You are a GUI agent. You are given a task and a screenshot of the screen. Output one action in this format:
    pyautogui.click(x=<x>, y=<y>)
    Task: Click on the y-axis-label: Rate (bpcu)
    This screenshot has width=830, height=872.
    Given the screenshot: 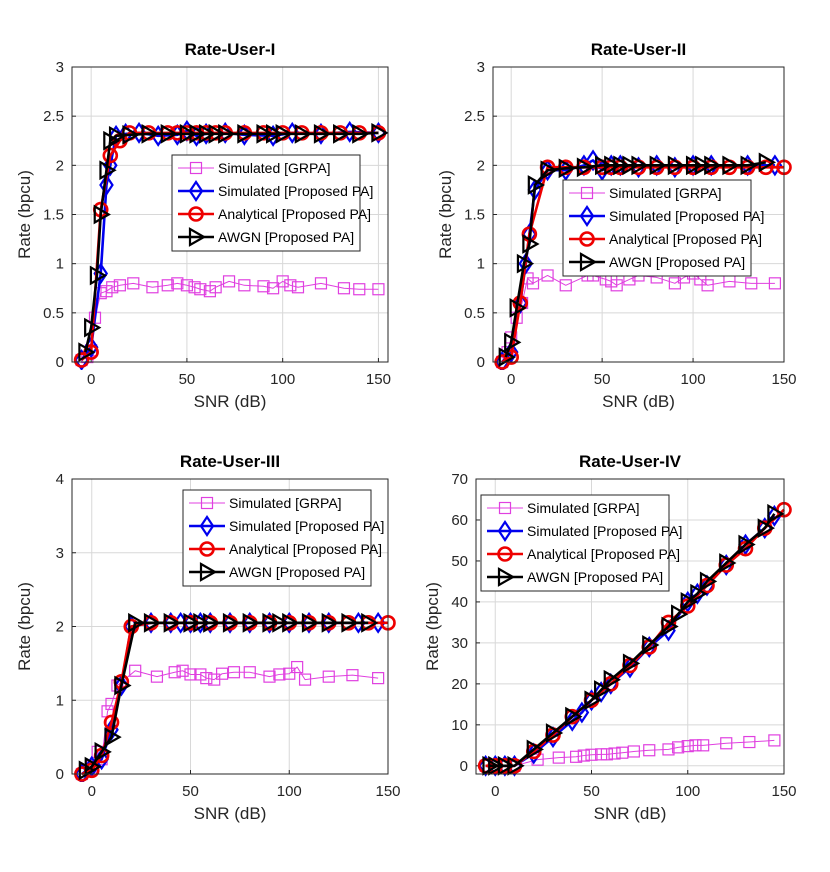 What is the action you would take?
    pyautogui.click(x=432, y=626)
    